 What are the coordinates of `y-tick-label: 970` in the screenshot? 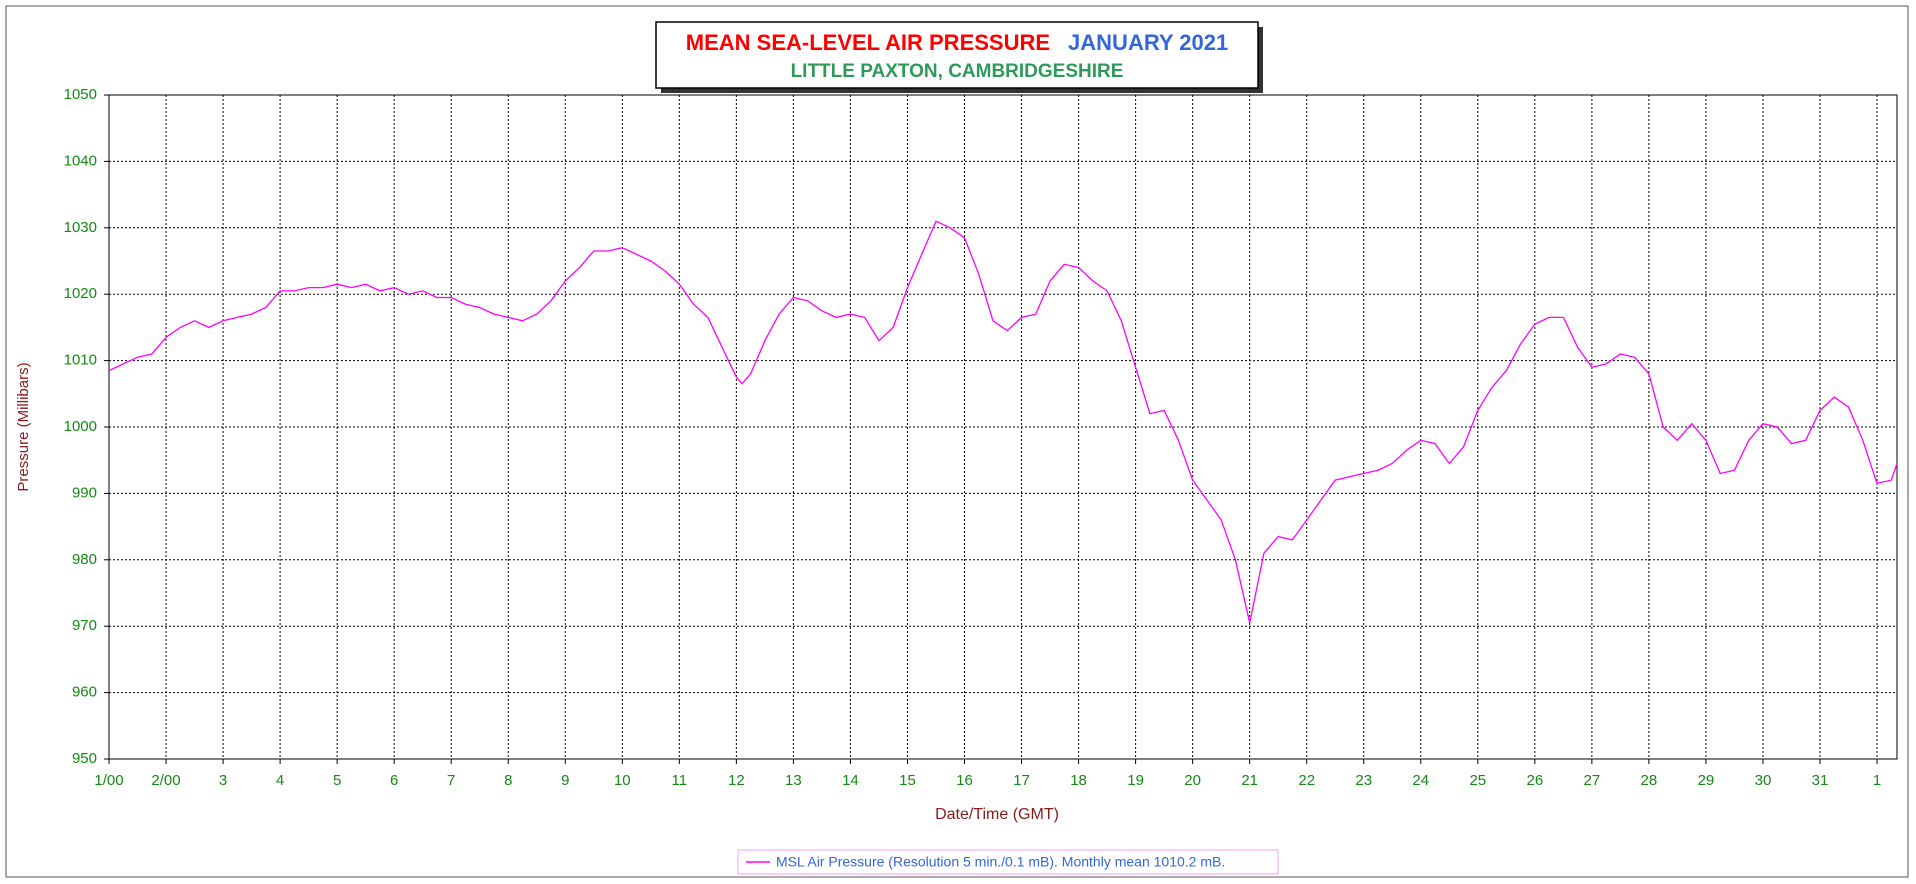 It's located at (84, 625).